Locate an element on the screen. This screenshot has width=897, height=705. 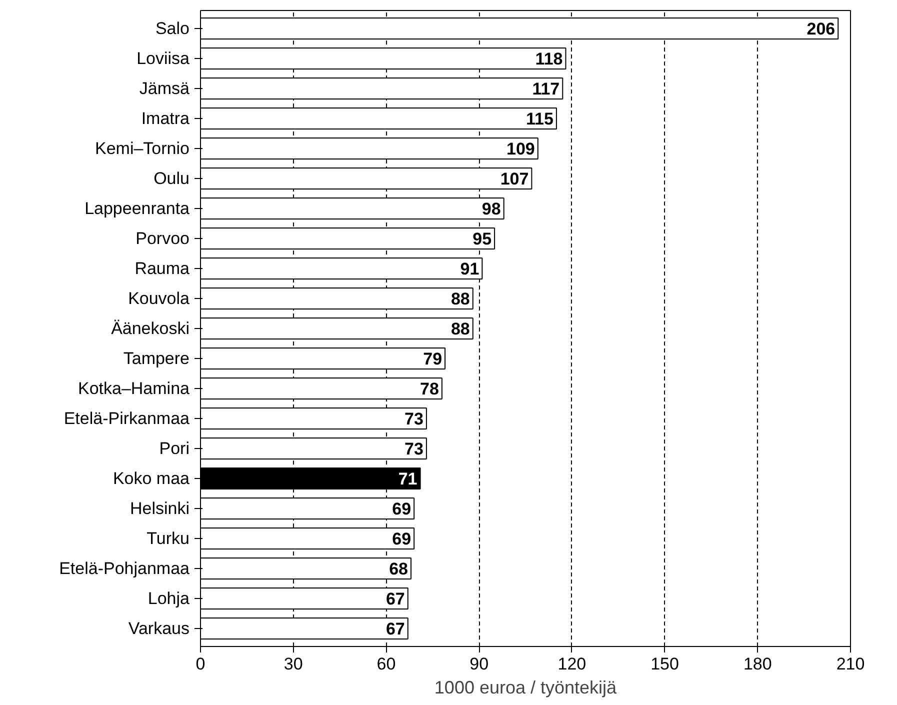
y-tick-label: Kotka–Hamina is located at coordinates (134, 388).